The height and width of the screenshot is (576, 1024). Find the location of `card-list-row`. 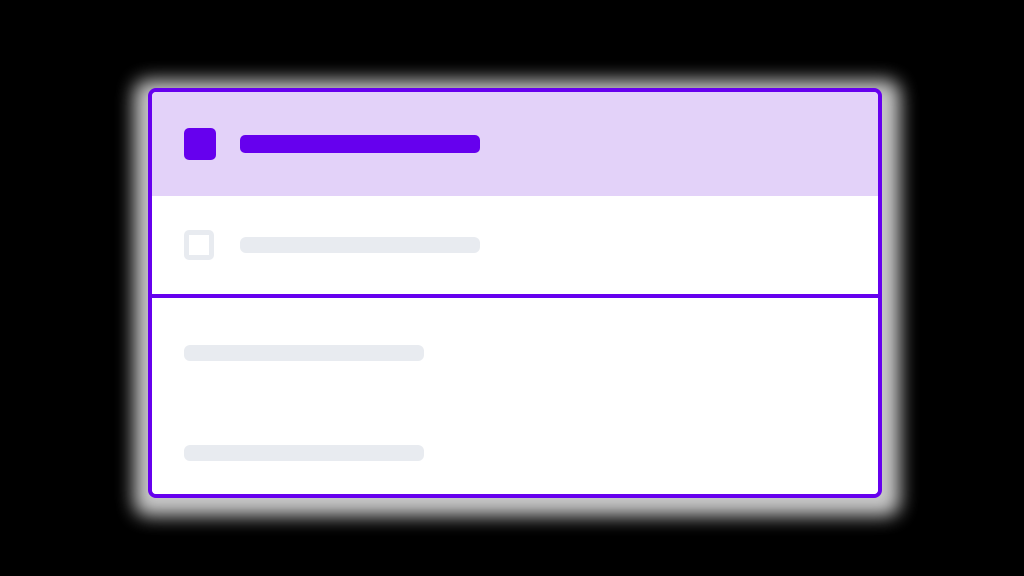

card-list-row is located at coordinates (515, 247).